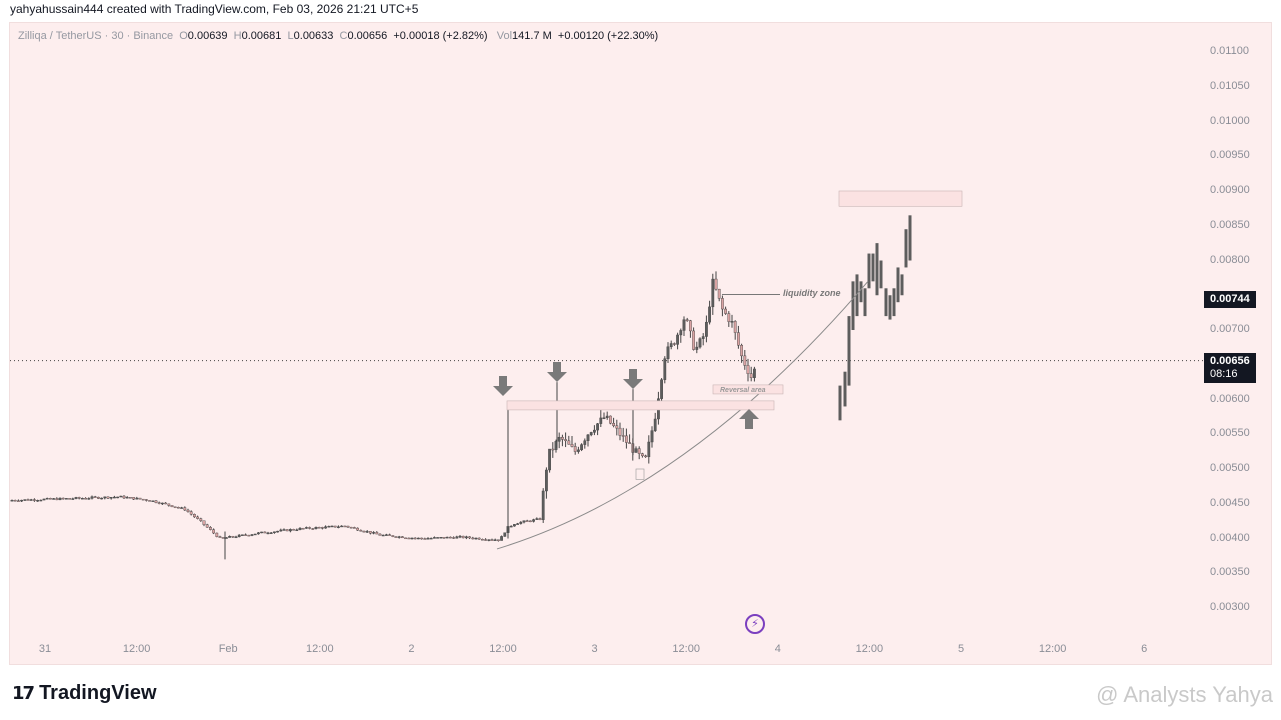  I want to click on trendline-price-badge: 0.00744, so click(1230, 300).